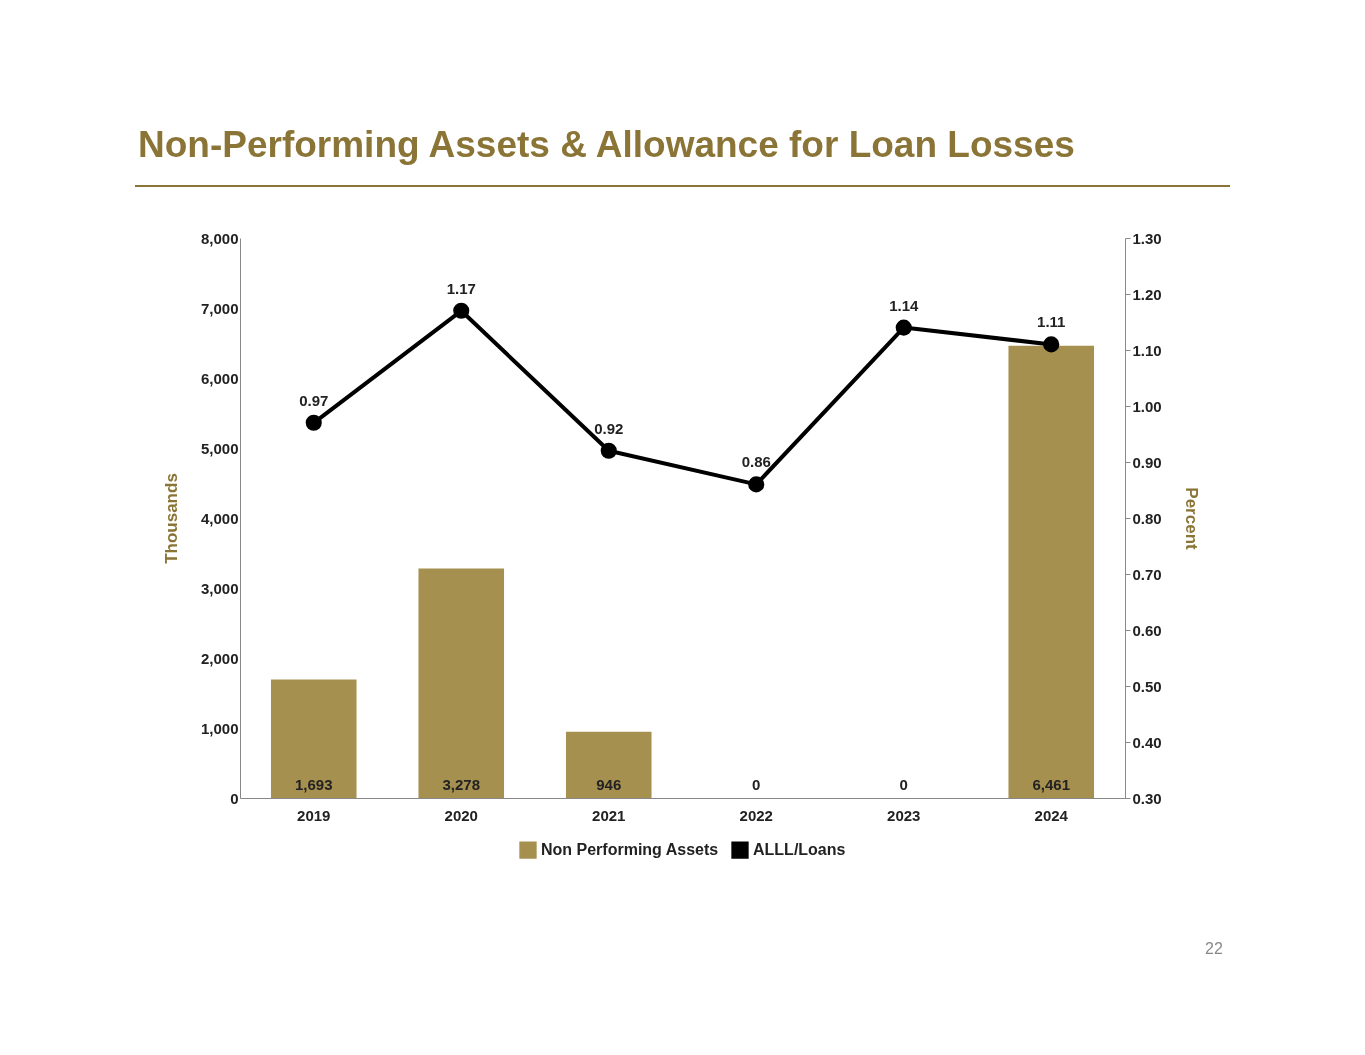  I want to click on y2-tick-label: 1.20, so click(1147, 294).